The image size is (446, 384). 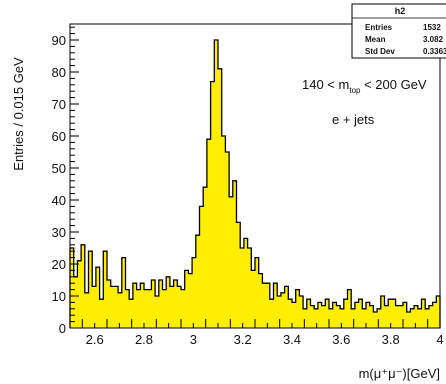 What do you see at coordinates (355, 90) in the screenshot?
I see `mass-window-subscript: top` at bounding box center [355, 90].